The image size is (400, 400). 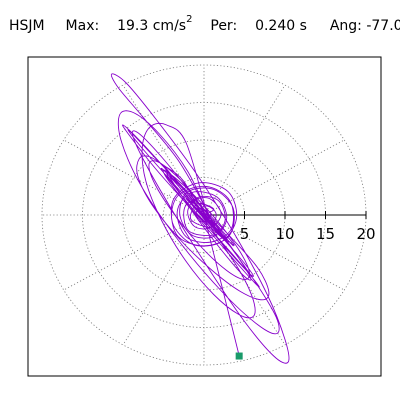 What do you see at coordinates (365, 234) in the screenshot?
I see `radial-tick-label-20: 20` at bounding box center [365, 234].